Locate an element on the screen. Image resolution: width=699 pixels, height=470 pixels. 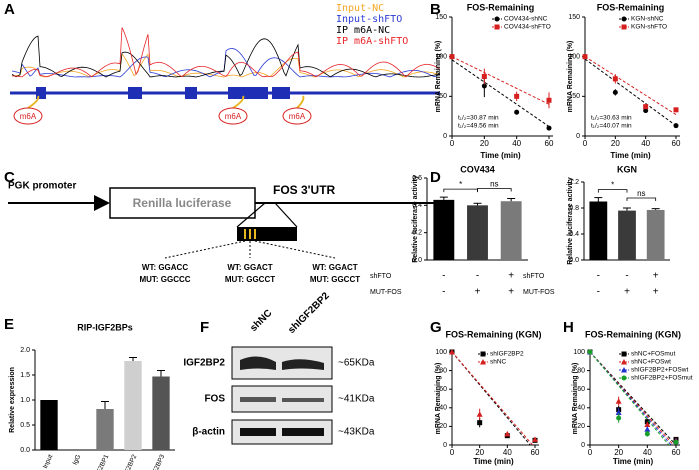
reporter-label: Renilla luciferase is located at coordinates (182, 203).